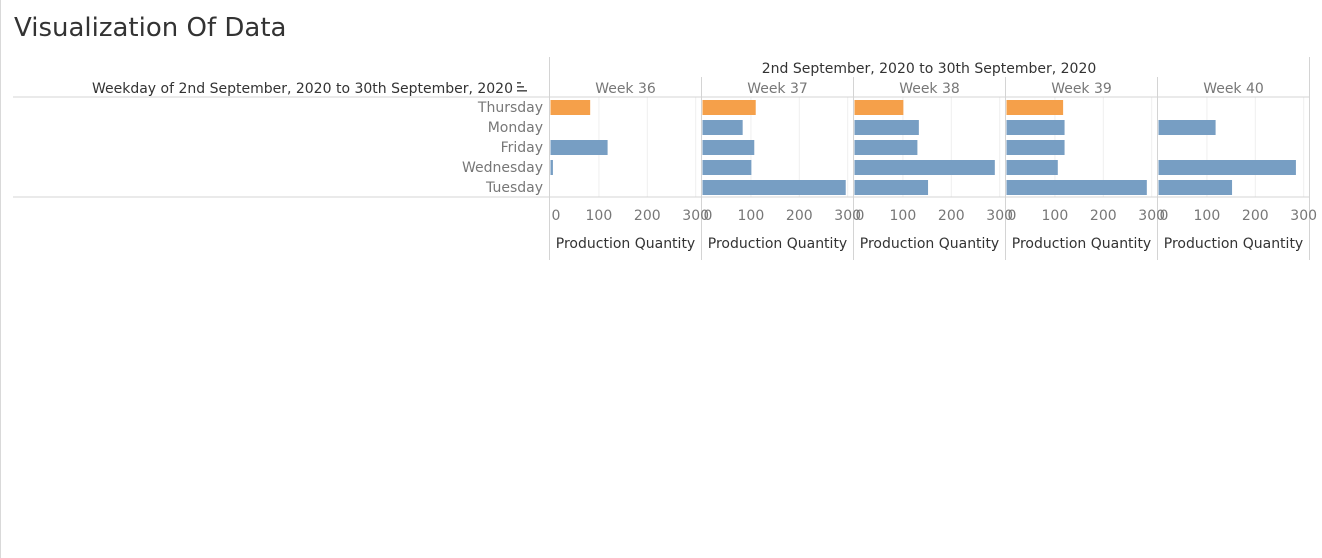  I want to click on row-label: Thursday, so click(510, 108).